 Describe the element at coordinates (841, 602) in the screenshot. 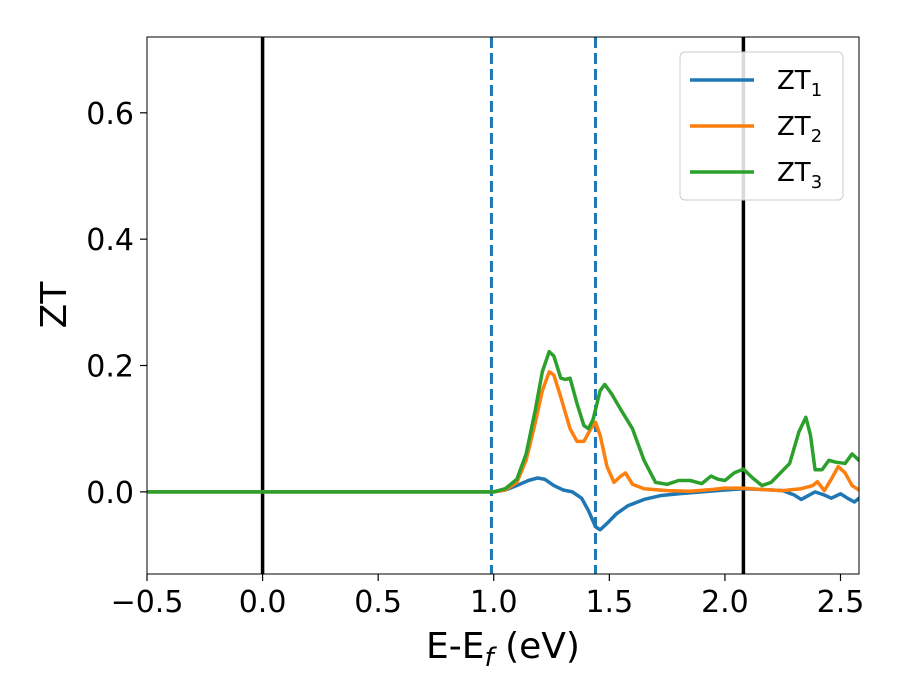

I see `x-tick-label: 2.5` at that location.